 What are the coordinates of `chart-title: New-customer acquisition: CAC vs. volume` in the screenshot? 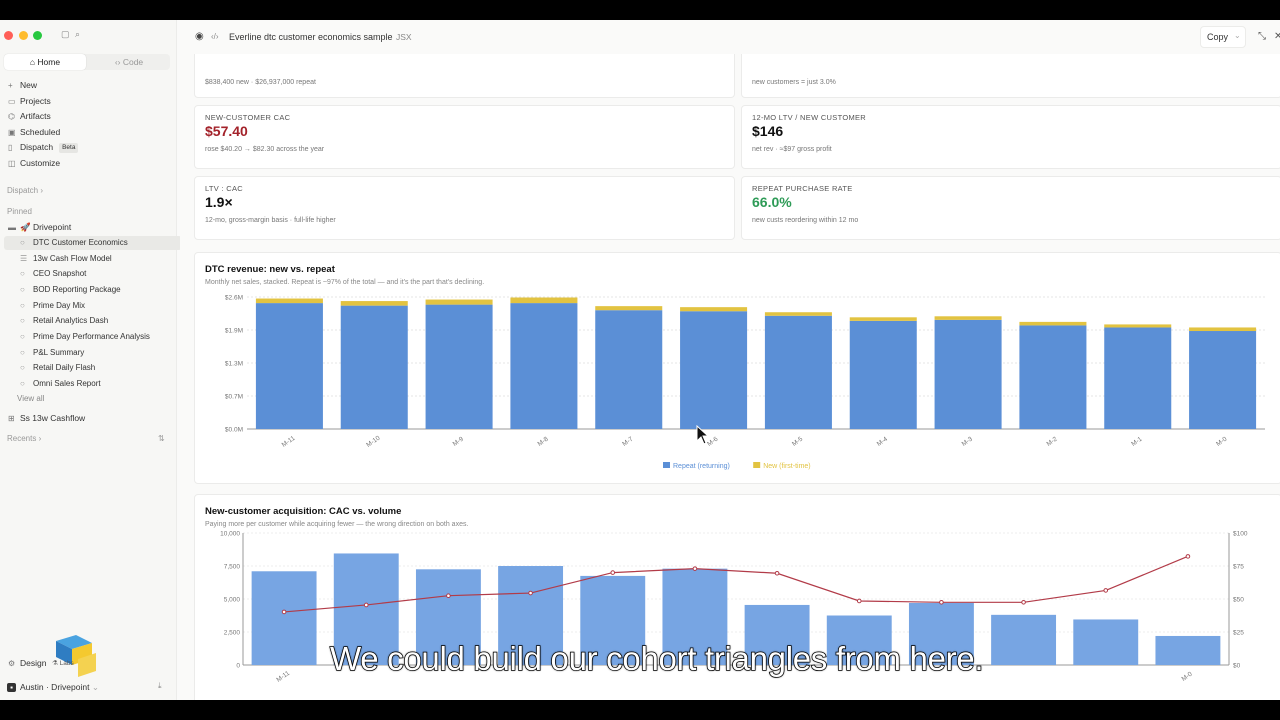 It's located at (303, 511).